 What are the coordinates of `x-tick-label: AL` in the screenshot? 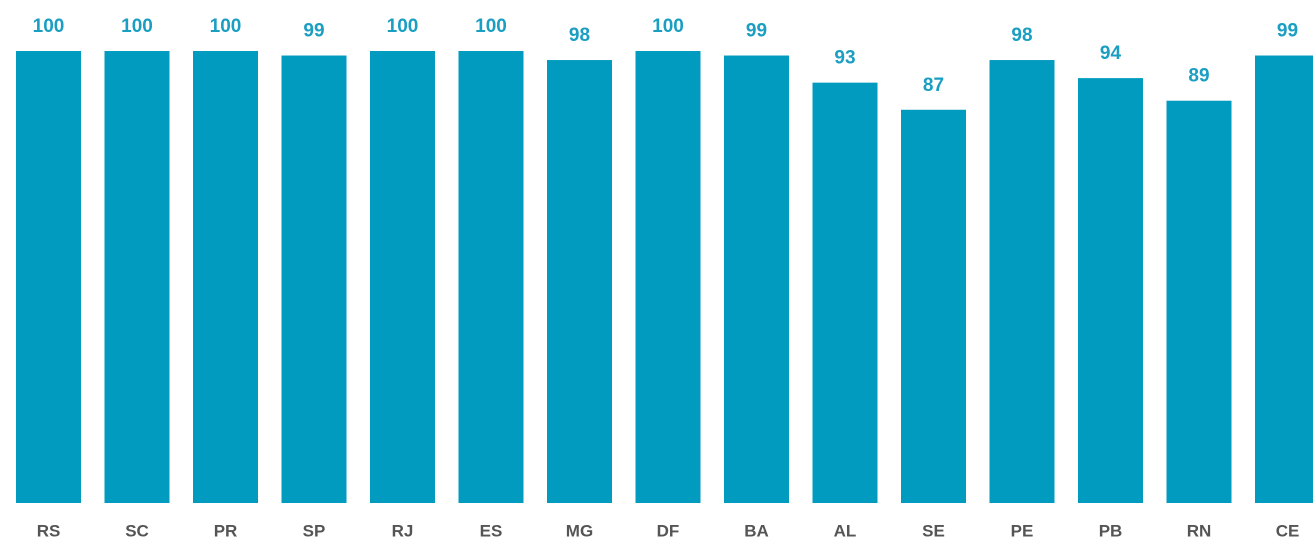 It's located at (845, 530).